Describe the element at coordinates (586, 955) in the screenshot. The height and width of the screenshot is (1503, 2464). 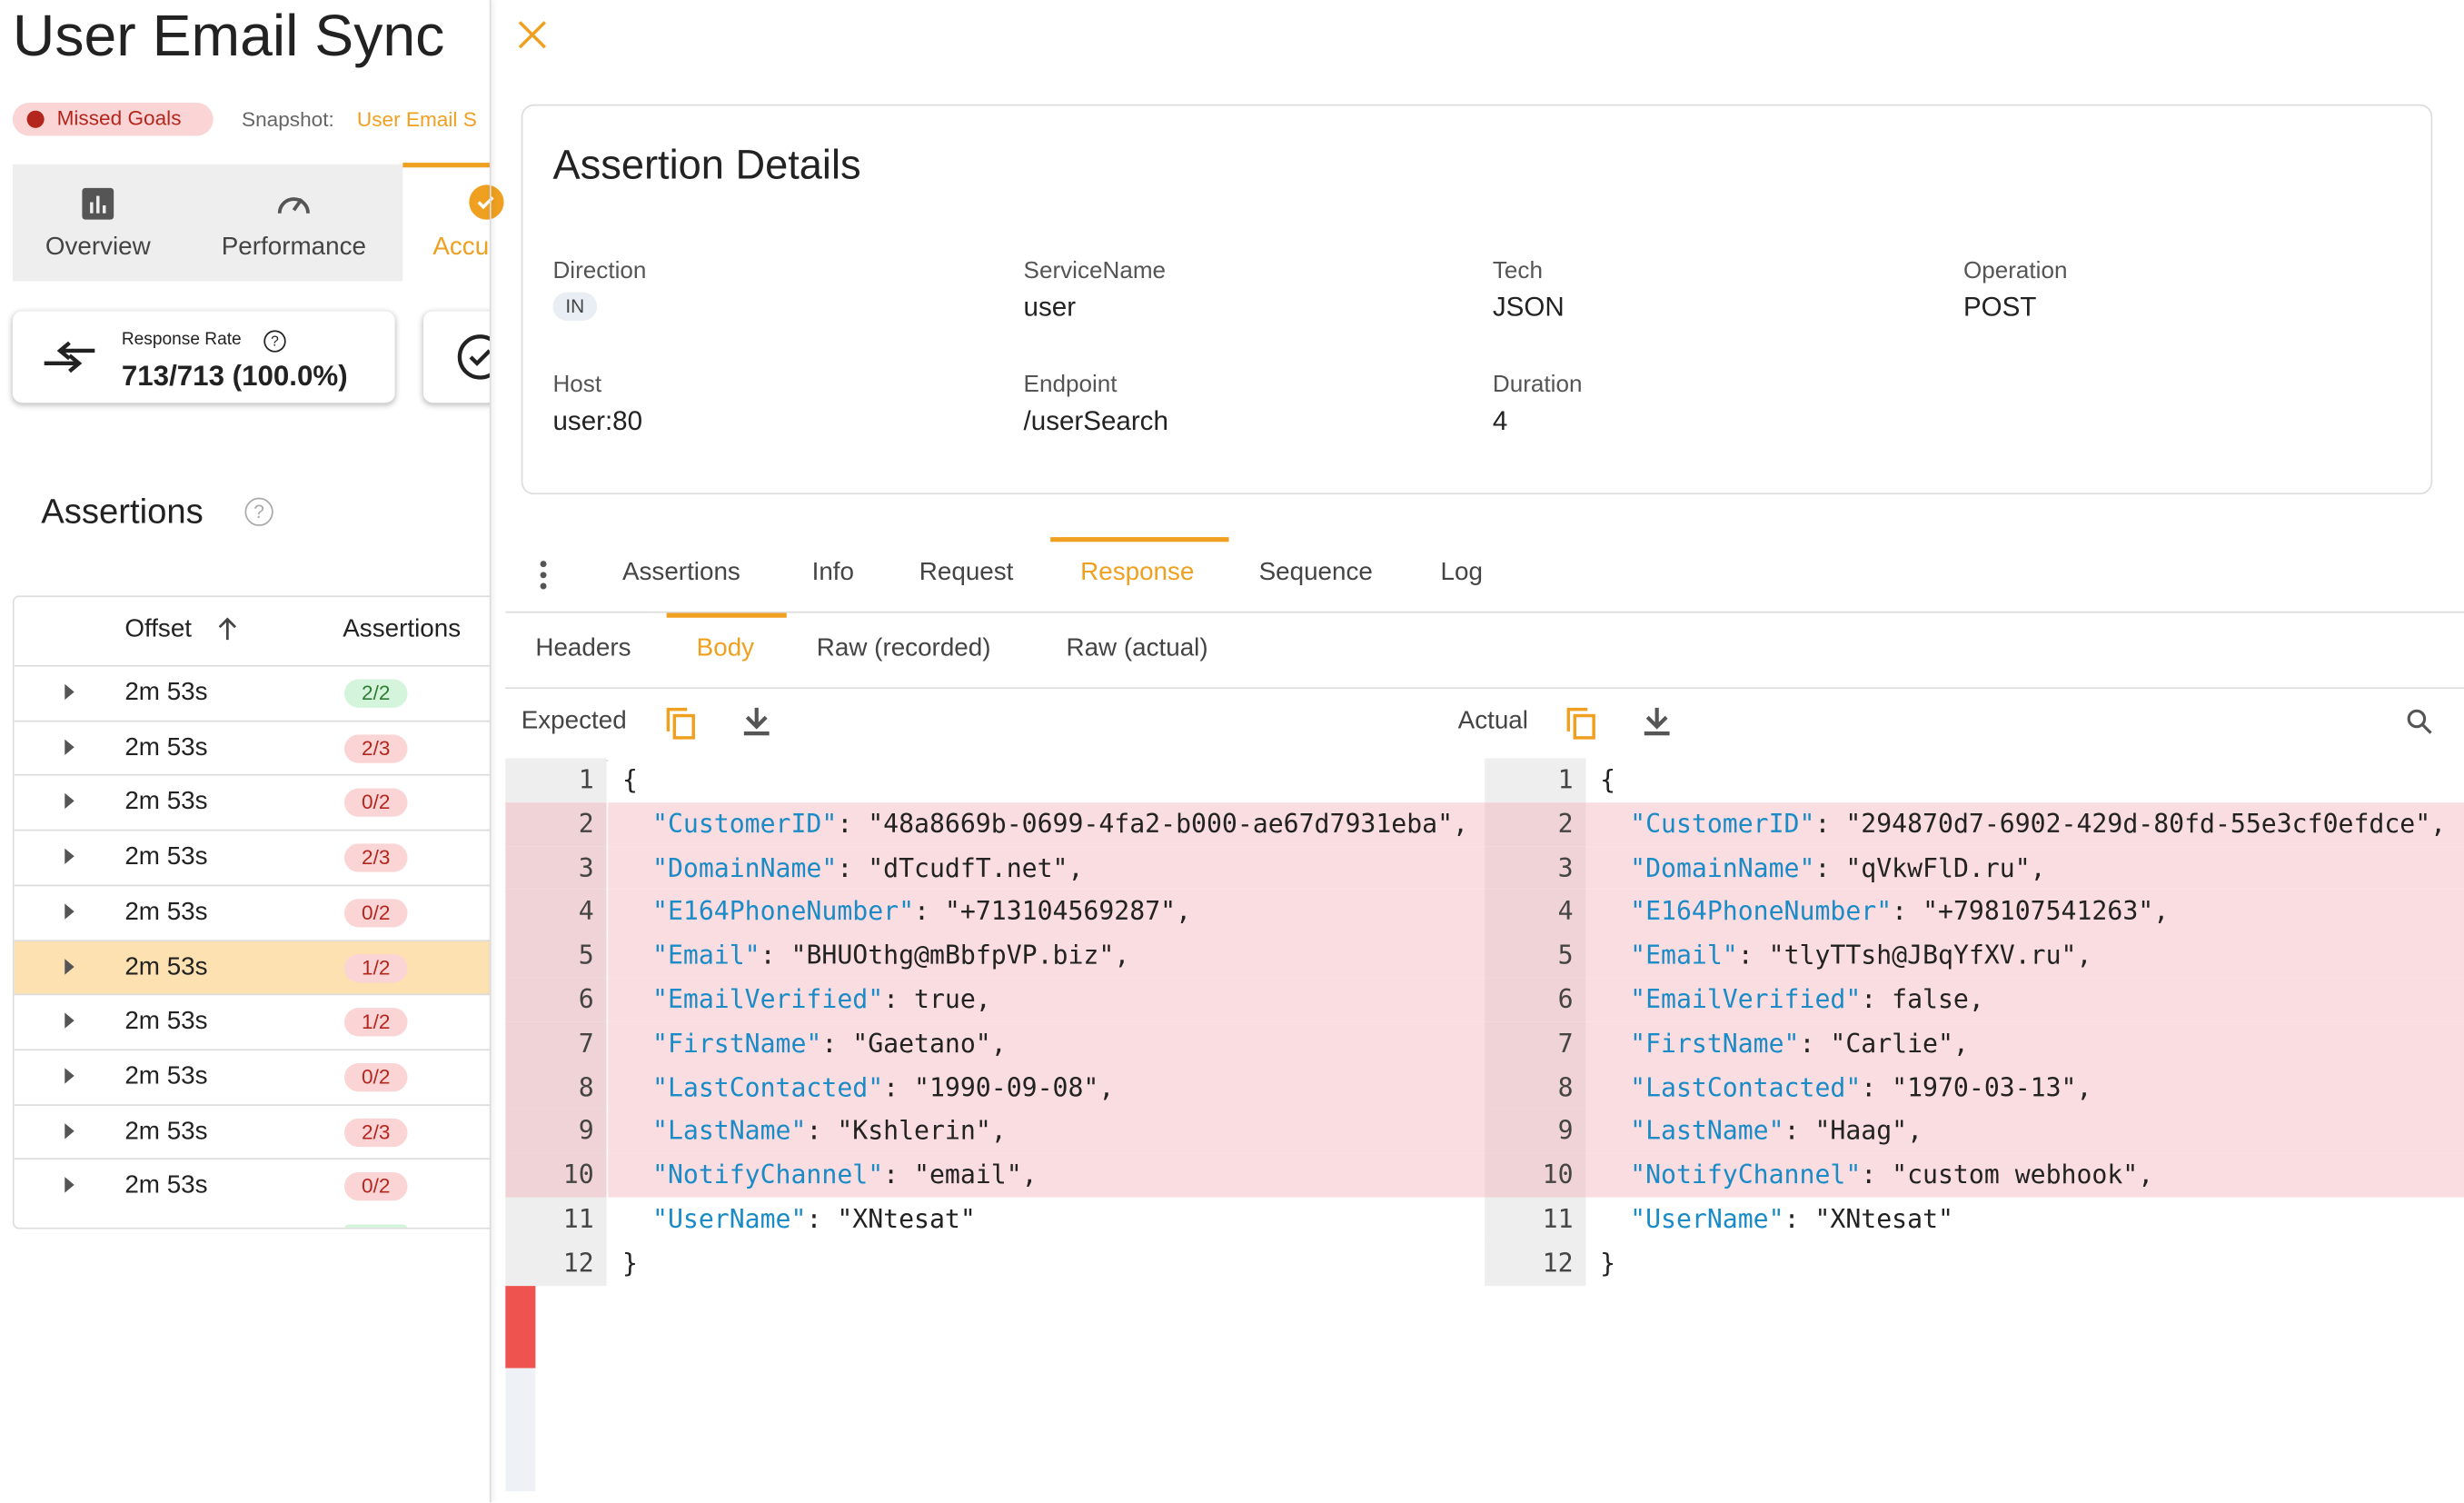
I see `line-number-text: 5` at that location.